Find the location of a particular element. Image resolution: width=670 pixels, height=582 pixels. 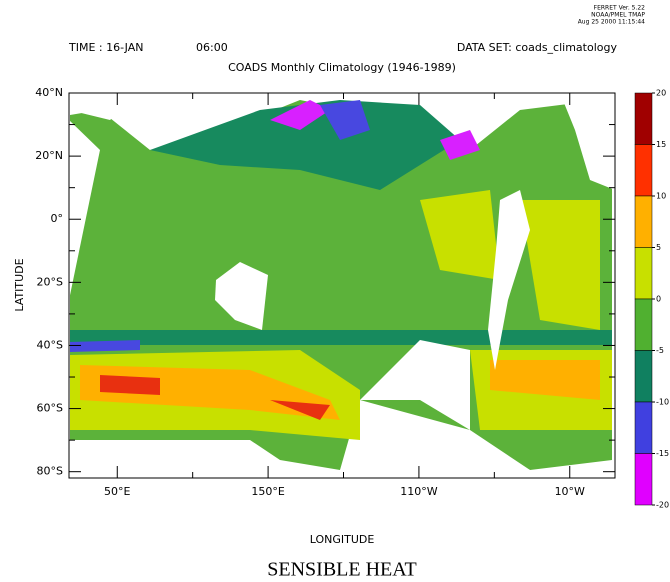

x-axis-label: LONGITUDE is located at coordinates (342, 539).